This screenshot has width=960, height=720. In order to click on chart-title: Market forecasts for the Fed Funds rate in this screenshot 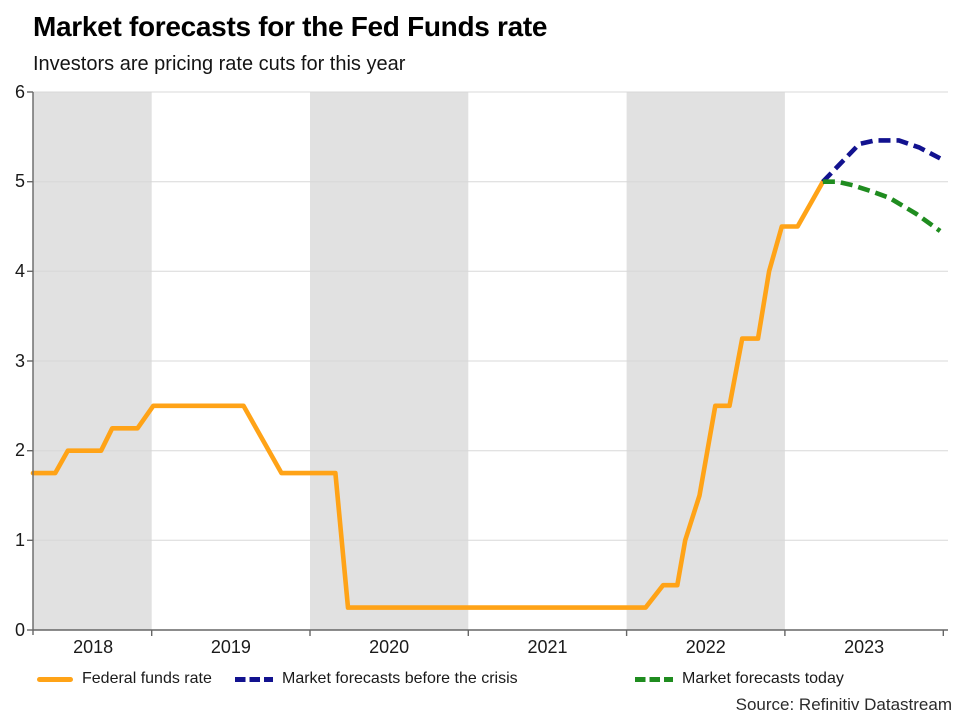, I will do `click(290, 26)`.